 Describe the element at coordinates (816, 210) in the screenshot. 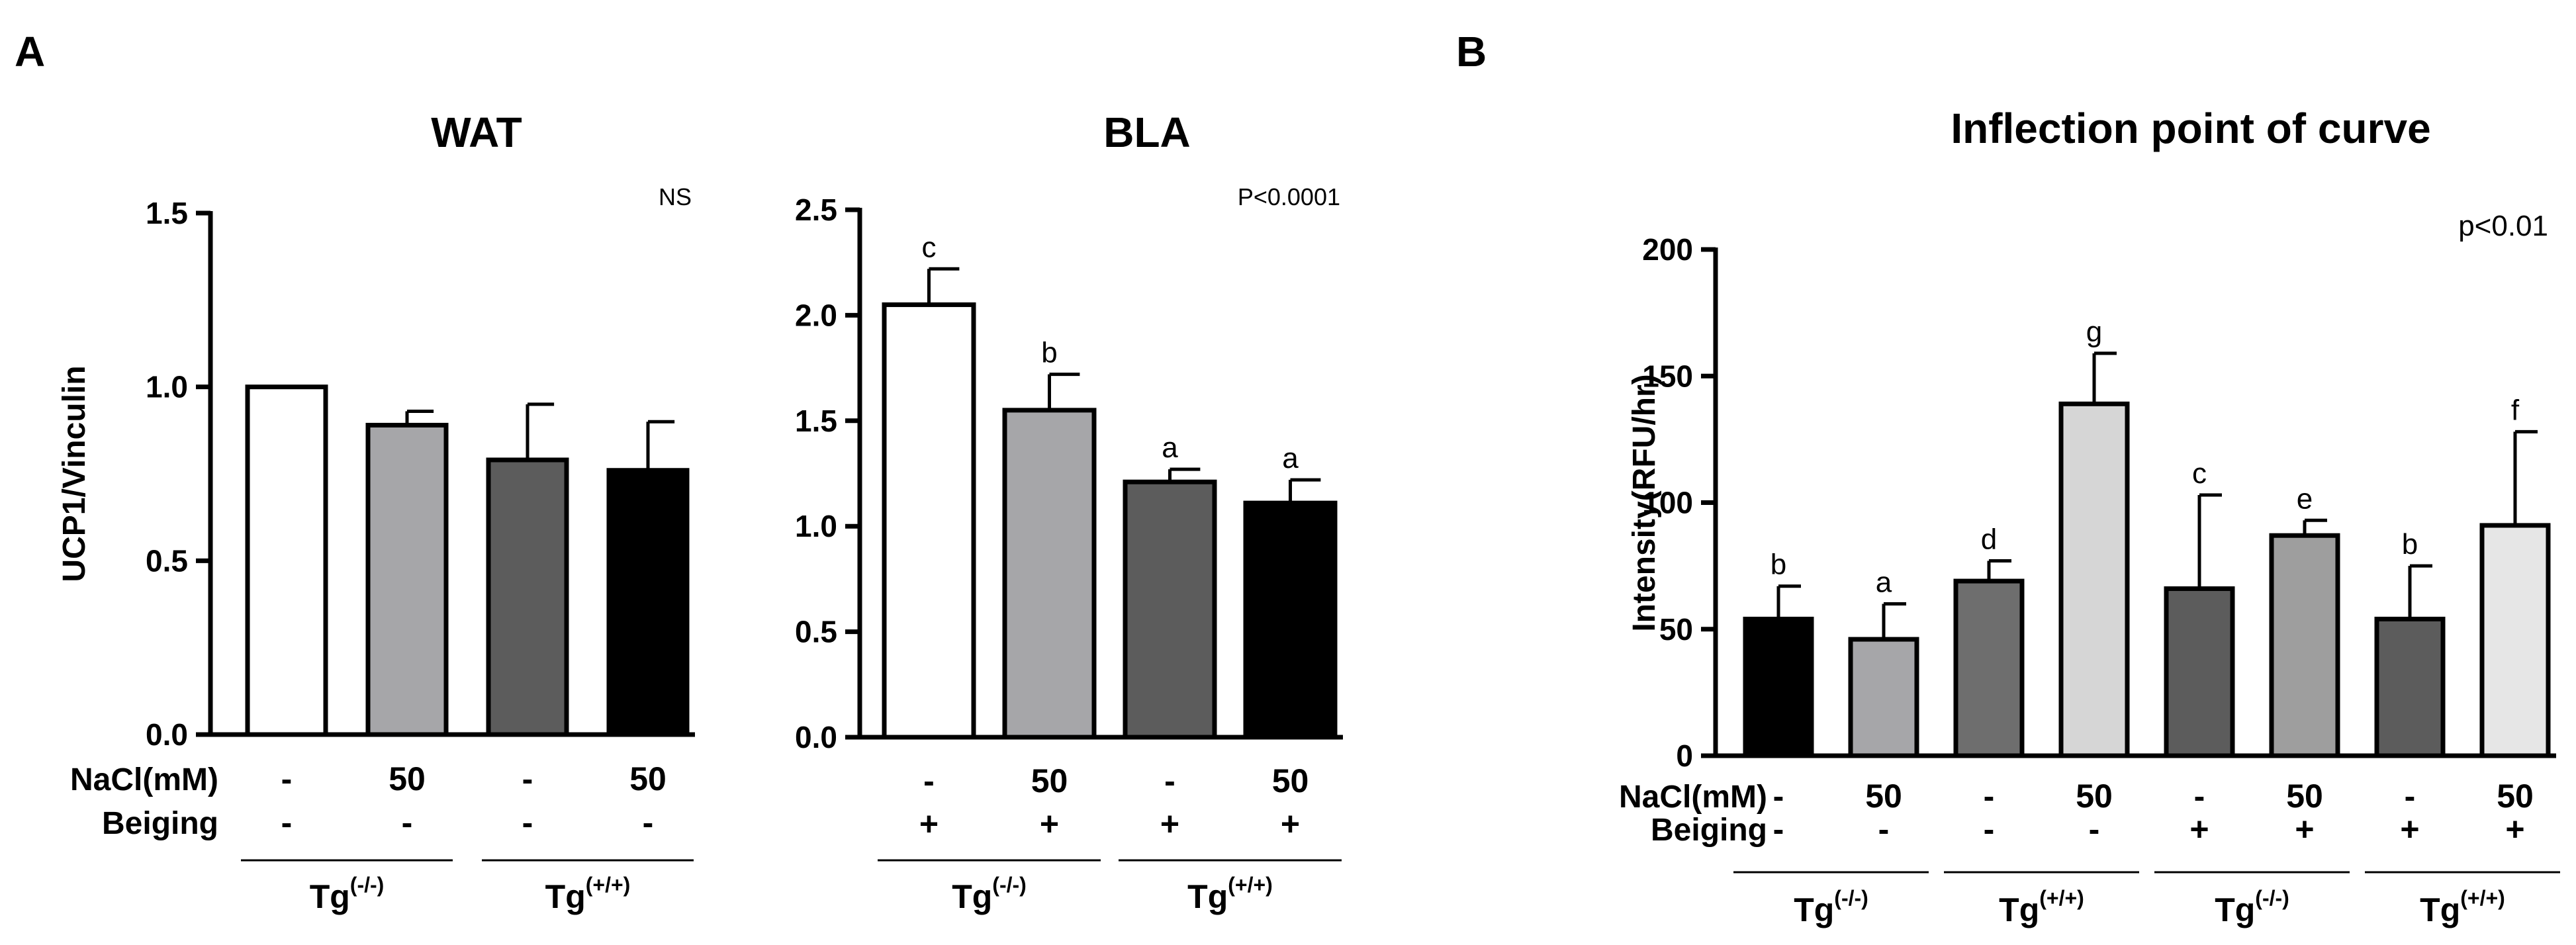

I see `y-tick-label: 2.5` at that location.